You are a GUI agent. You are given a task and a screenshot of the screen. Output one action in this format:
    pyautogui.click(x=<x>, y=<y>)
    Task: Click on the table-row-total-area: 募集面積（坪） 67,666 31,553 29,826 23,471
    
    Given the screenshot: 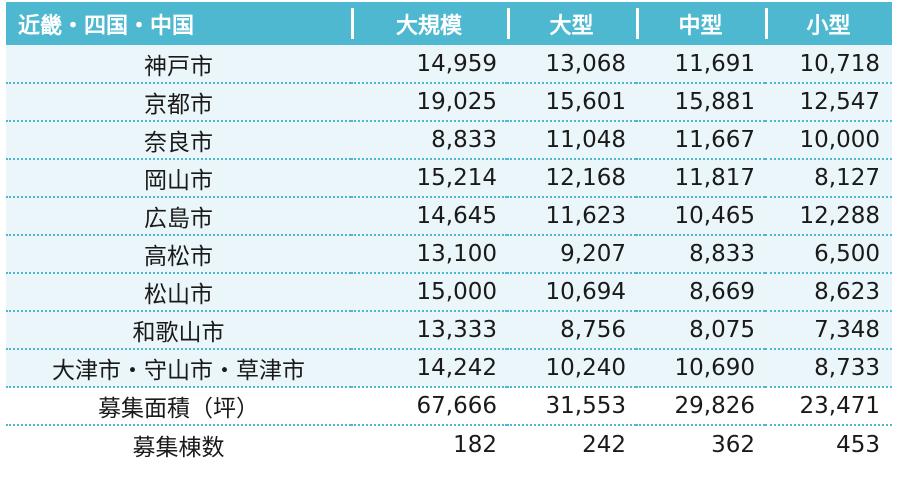 What is the action you would take?
    pyautogui.click(x=449, y=406)
    